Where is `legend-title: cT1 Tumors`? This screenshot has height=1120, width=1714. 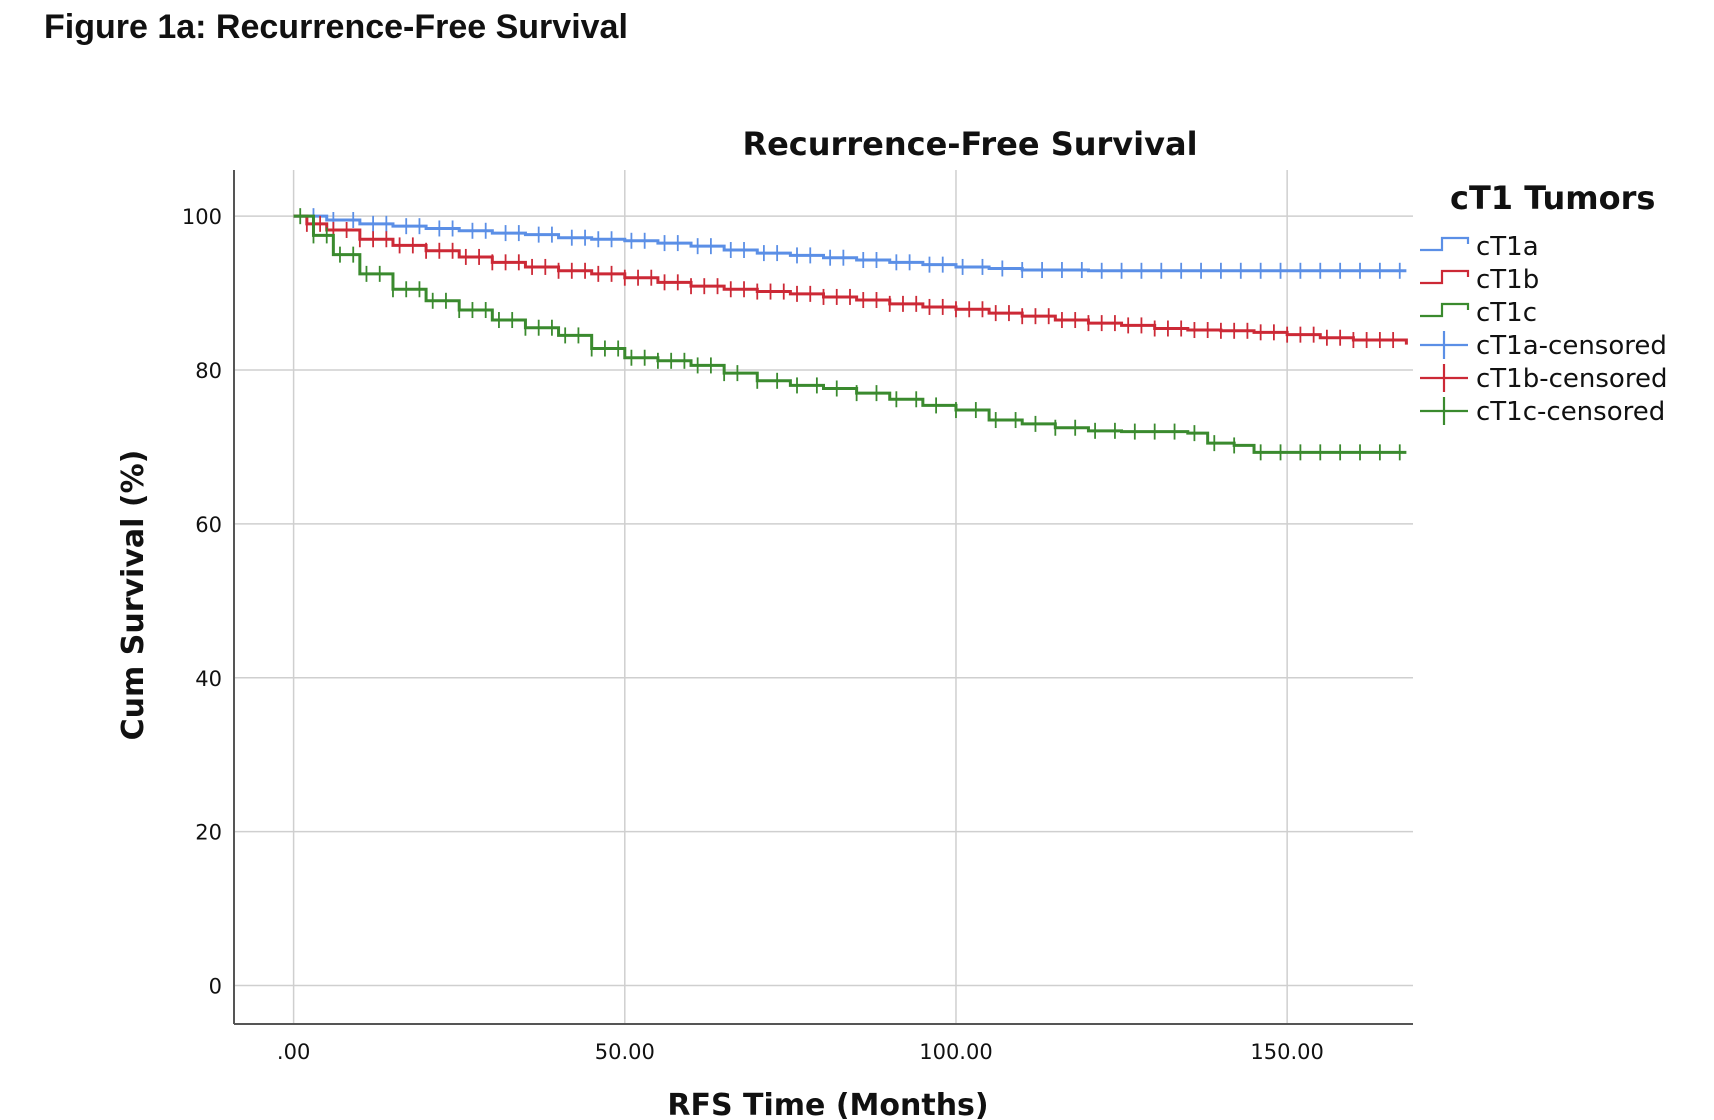 legend-title: cT1 Tumors is located at coordinates (1552, 198).